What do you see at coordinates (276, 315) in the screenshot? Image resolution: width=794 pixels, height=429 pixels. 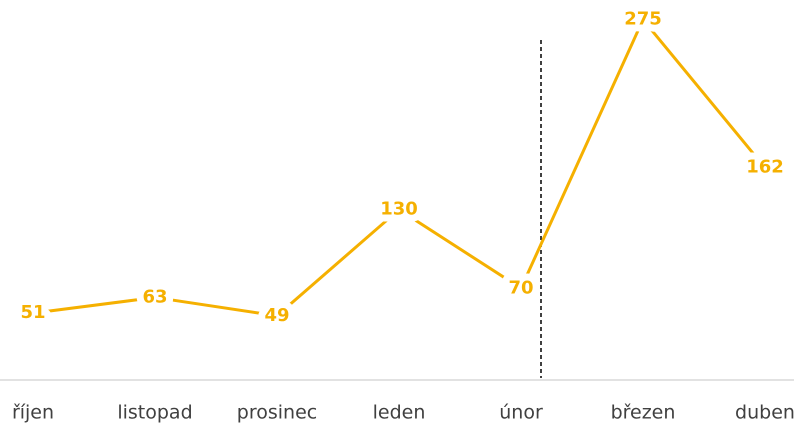 I see `data-label: 49` at bounding box center [276, 315].